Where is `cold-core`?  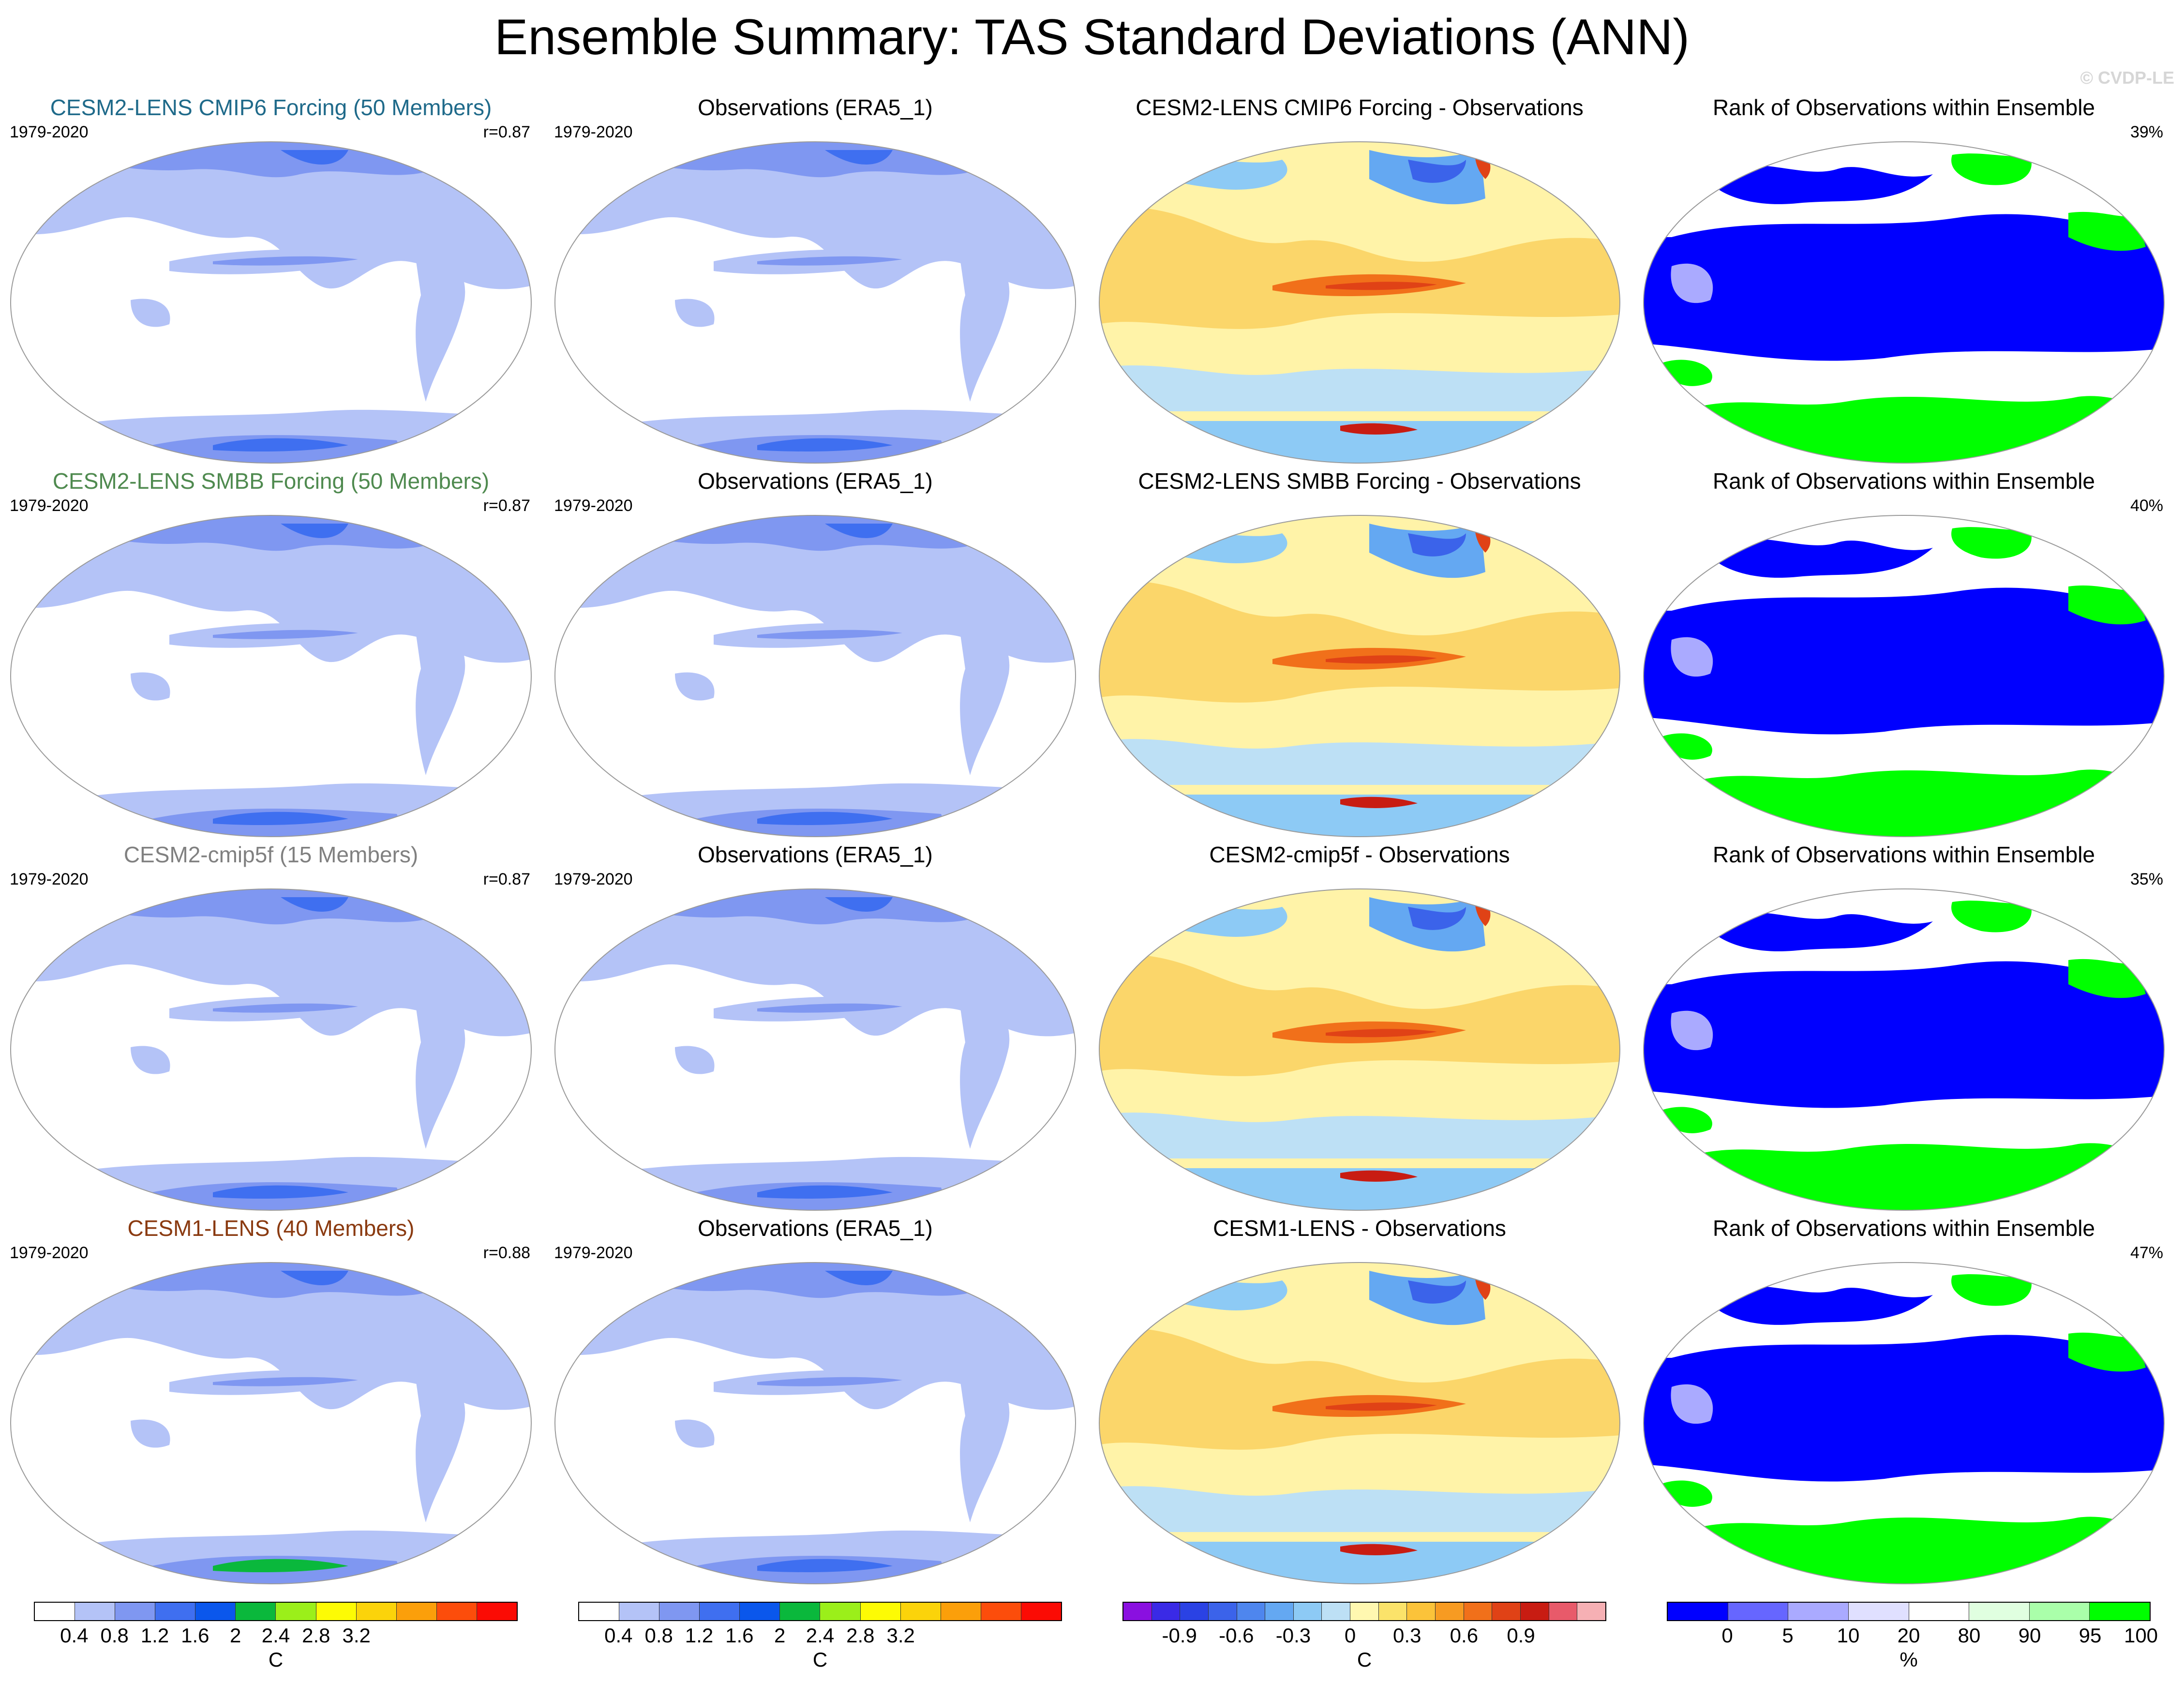 cold-core is located at coordinates (1437, 919).